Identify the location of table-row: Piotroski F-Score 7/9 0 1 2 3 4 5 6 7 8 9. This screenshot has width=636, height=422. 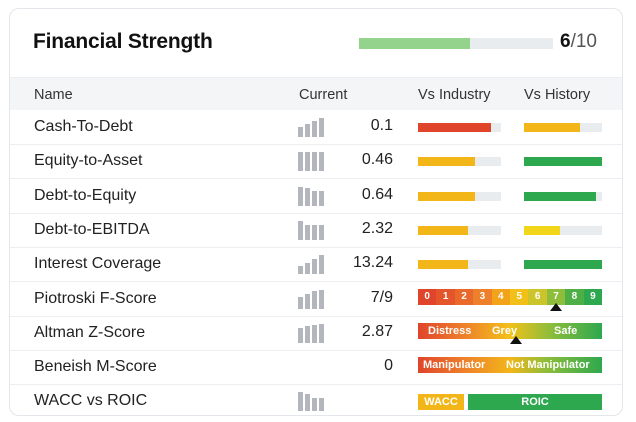
(316, 300).